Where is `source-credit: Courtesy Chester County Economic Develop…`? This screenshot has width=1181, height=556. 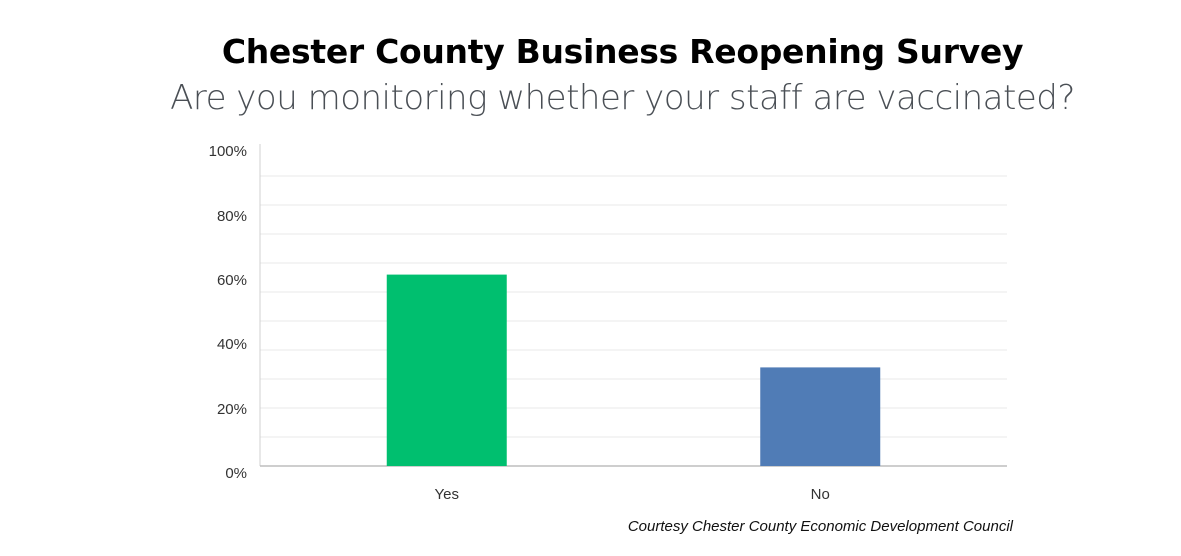 source-credit: Courtesy Chester County Economic Develop… is located at coordinates (820, 526).